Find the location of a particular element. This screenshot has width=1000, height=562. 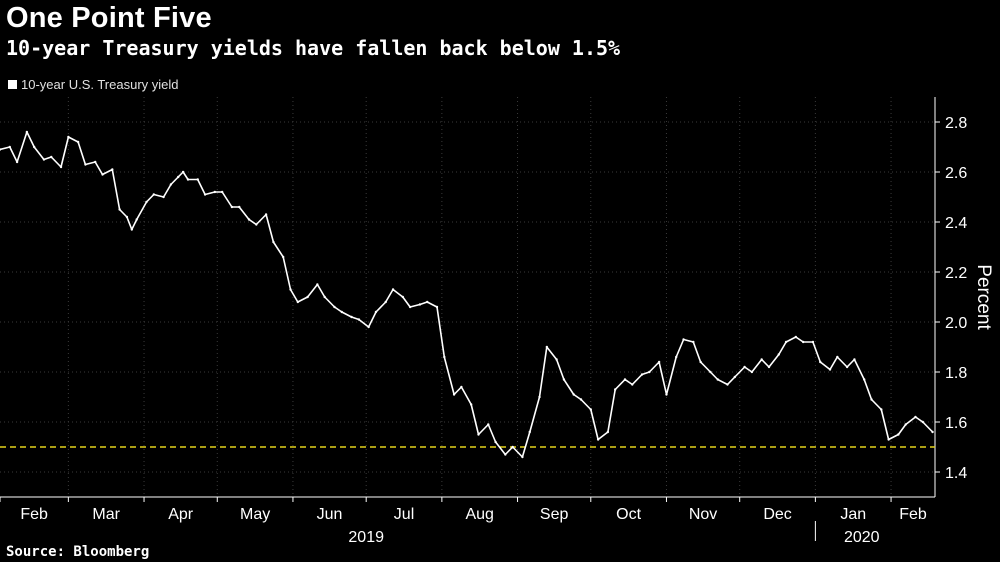

x-tick-label: Dec is located at coordinates (777, 514).